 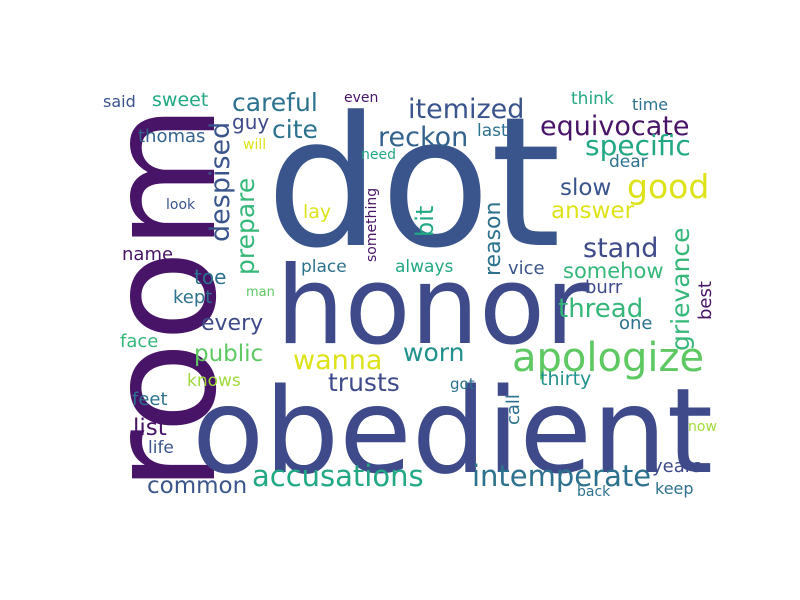 What do you see at coordinates (197, 486) in the screenshot?
I see `word-common: common` at bounding box center [197, 486].